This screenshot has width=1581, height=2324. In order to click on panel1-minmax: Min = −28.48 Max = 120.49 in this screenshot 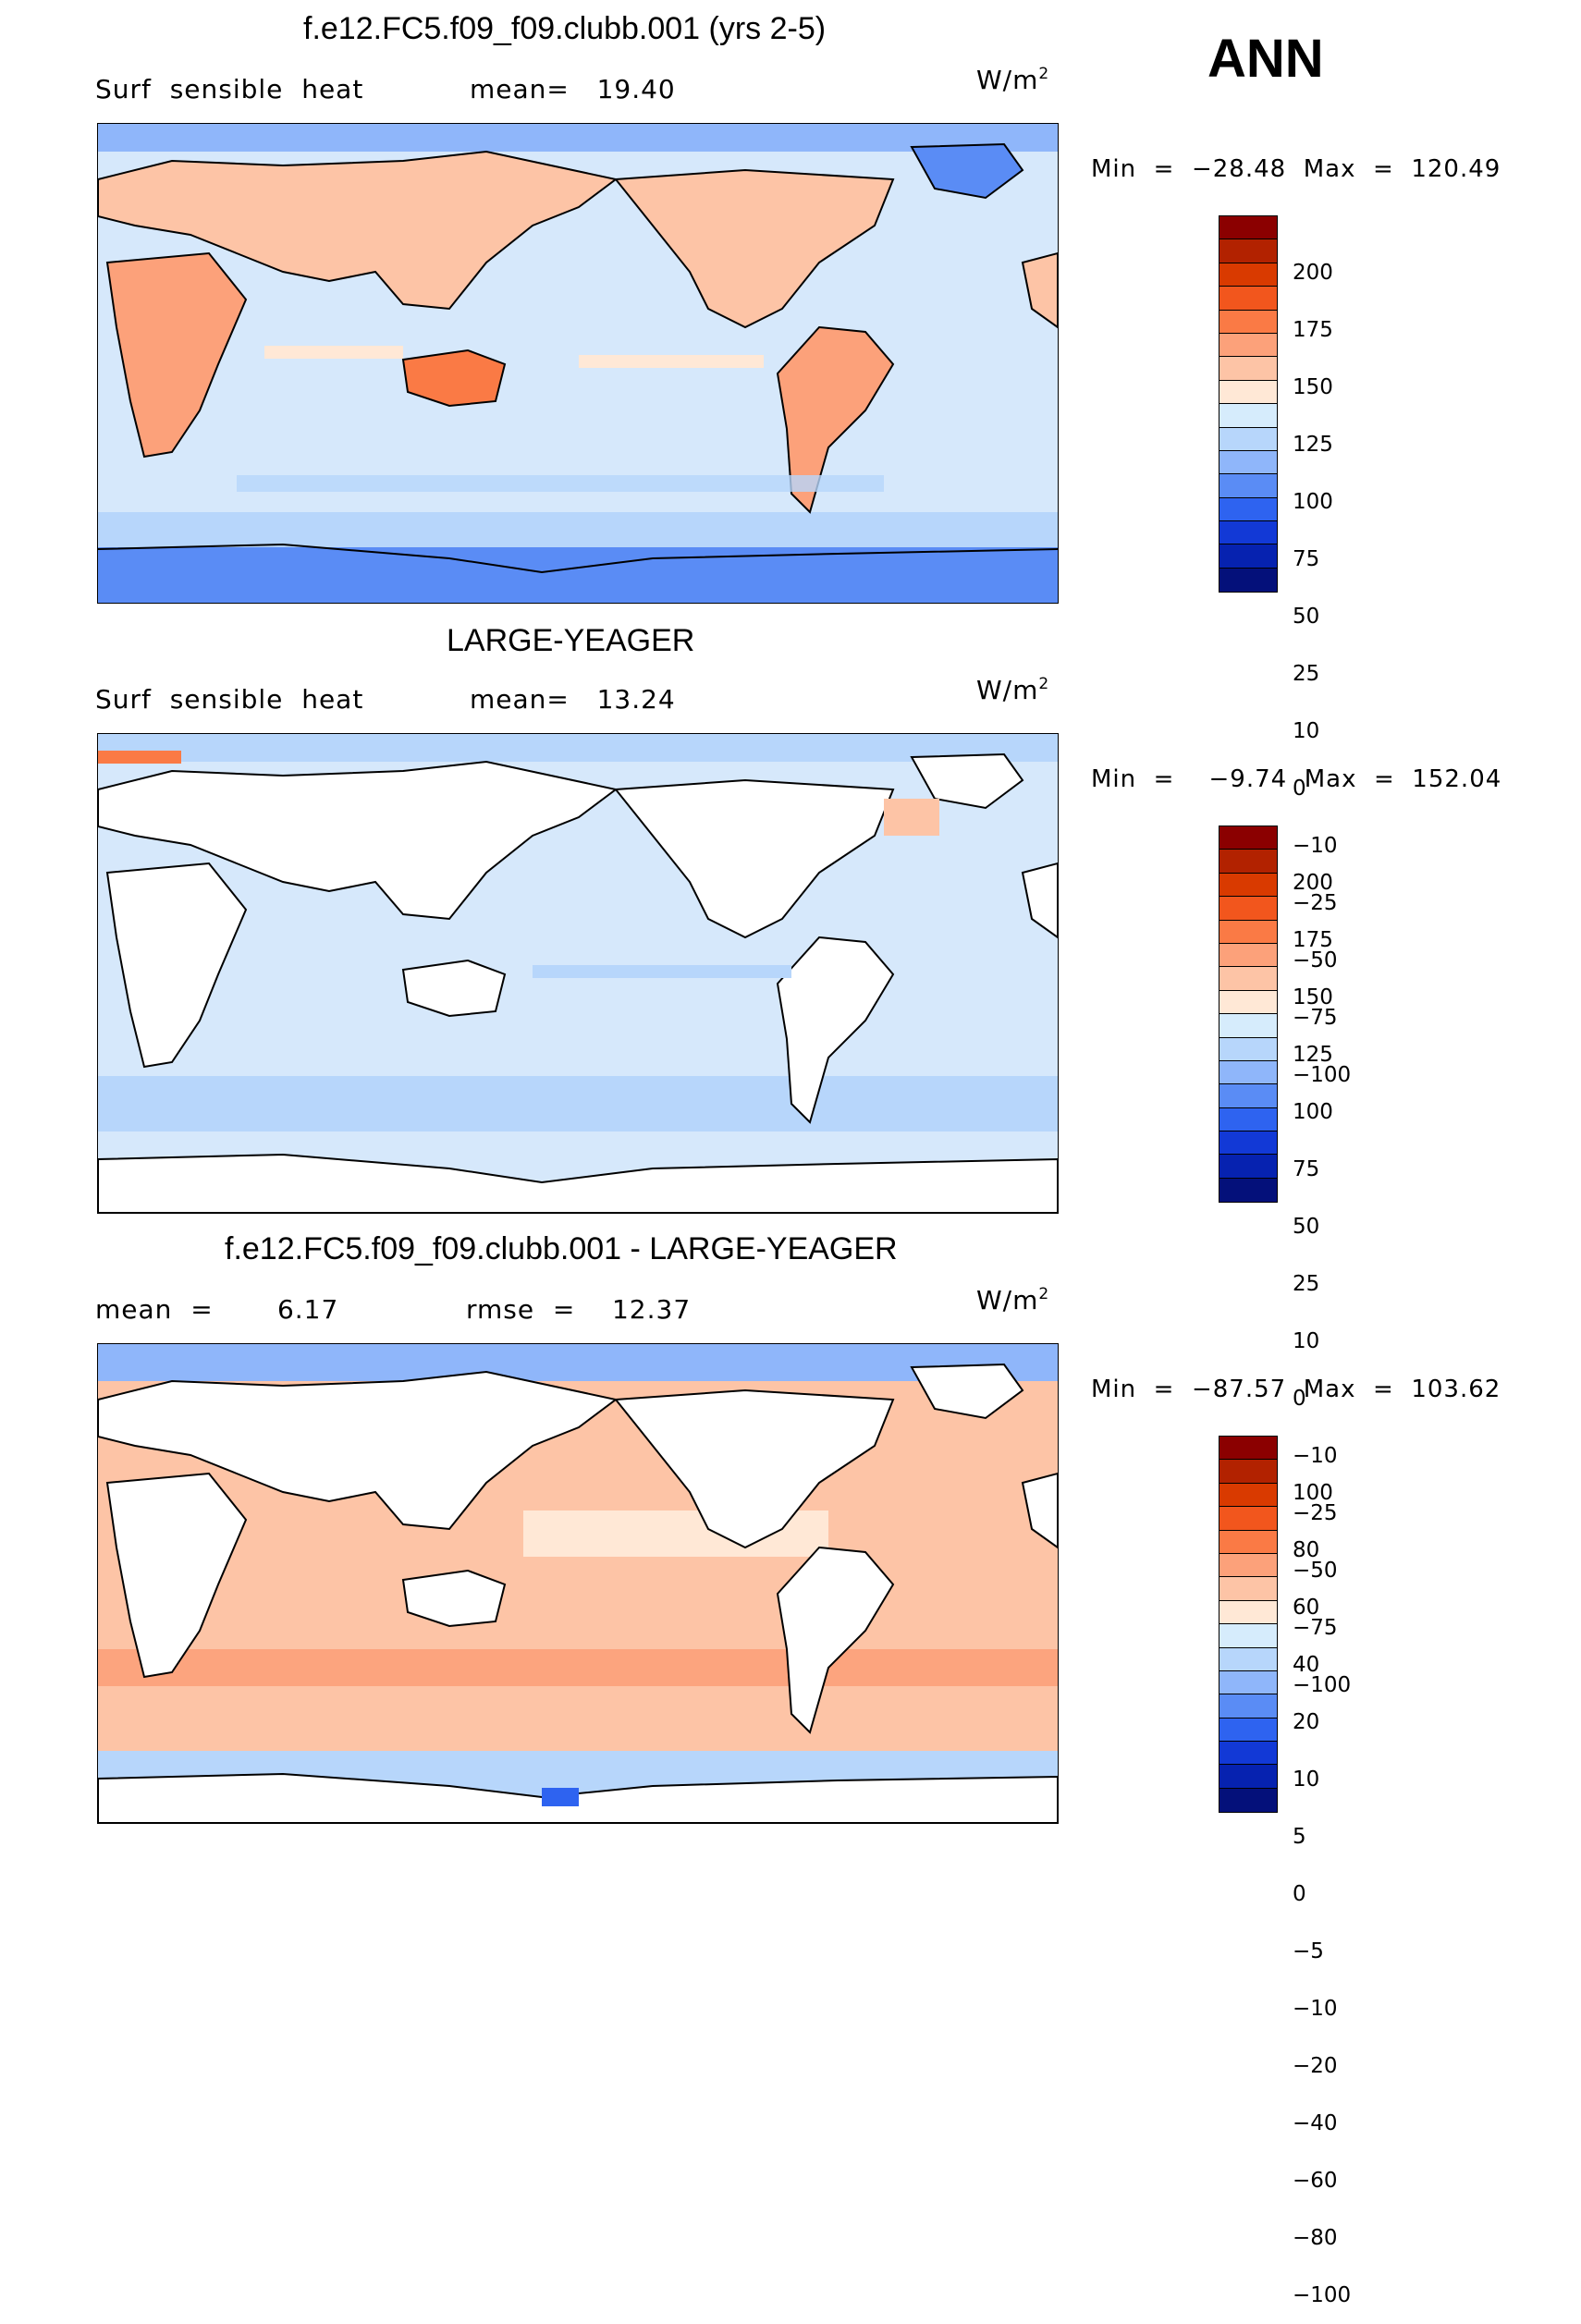, I will do `click(1296, 169)`.